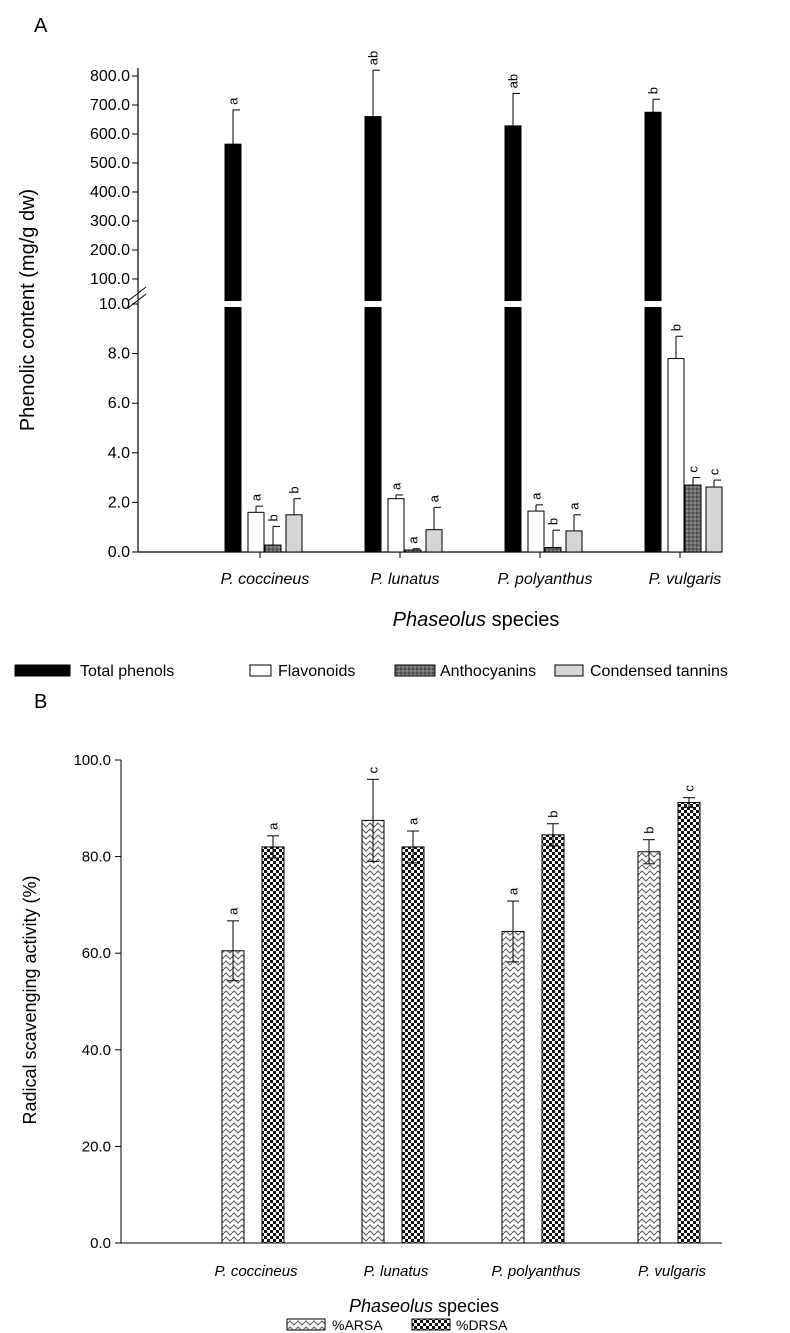 This screenshot has width=790, height=1333. What do you see at coordinates (536, 1271) in the screenshot?
I see `category-label-b: P. polyanthus` at bounding box center [536, 1271].